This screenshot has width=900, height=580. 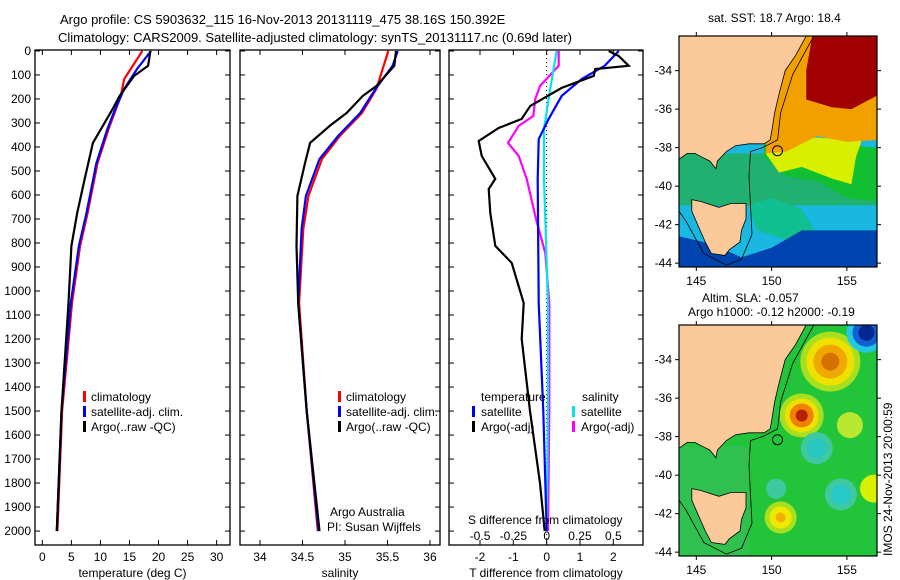 What do you see at coordinates (580, 536) in the screenshot?
I see `s-tick-label: 0.25` at bounding box center [580, 536].